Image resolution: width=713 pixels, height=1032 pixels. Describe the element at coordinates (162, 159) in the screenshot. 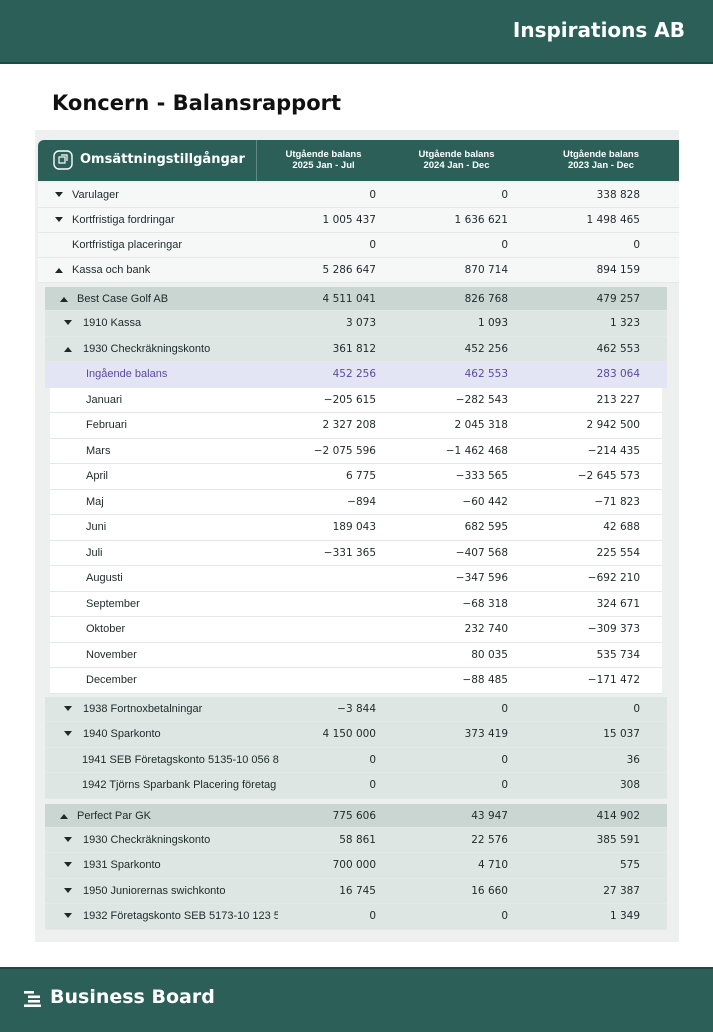

I see `table-heading: Omsättningstillgångar` at that location.